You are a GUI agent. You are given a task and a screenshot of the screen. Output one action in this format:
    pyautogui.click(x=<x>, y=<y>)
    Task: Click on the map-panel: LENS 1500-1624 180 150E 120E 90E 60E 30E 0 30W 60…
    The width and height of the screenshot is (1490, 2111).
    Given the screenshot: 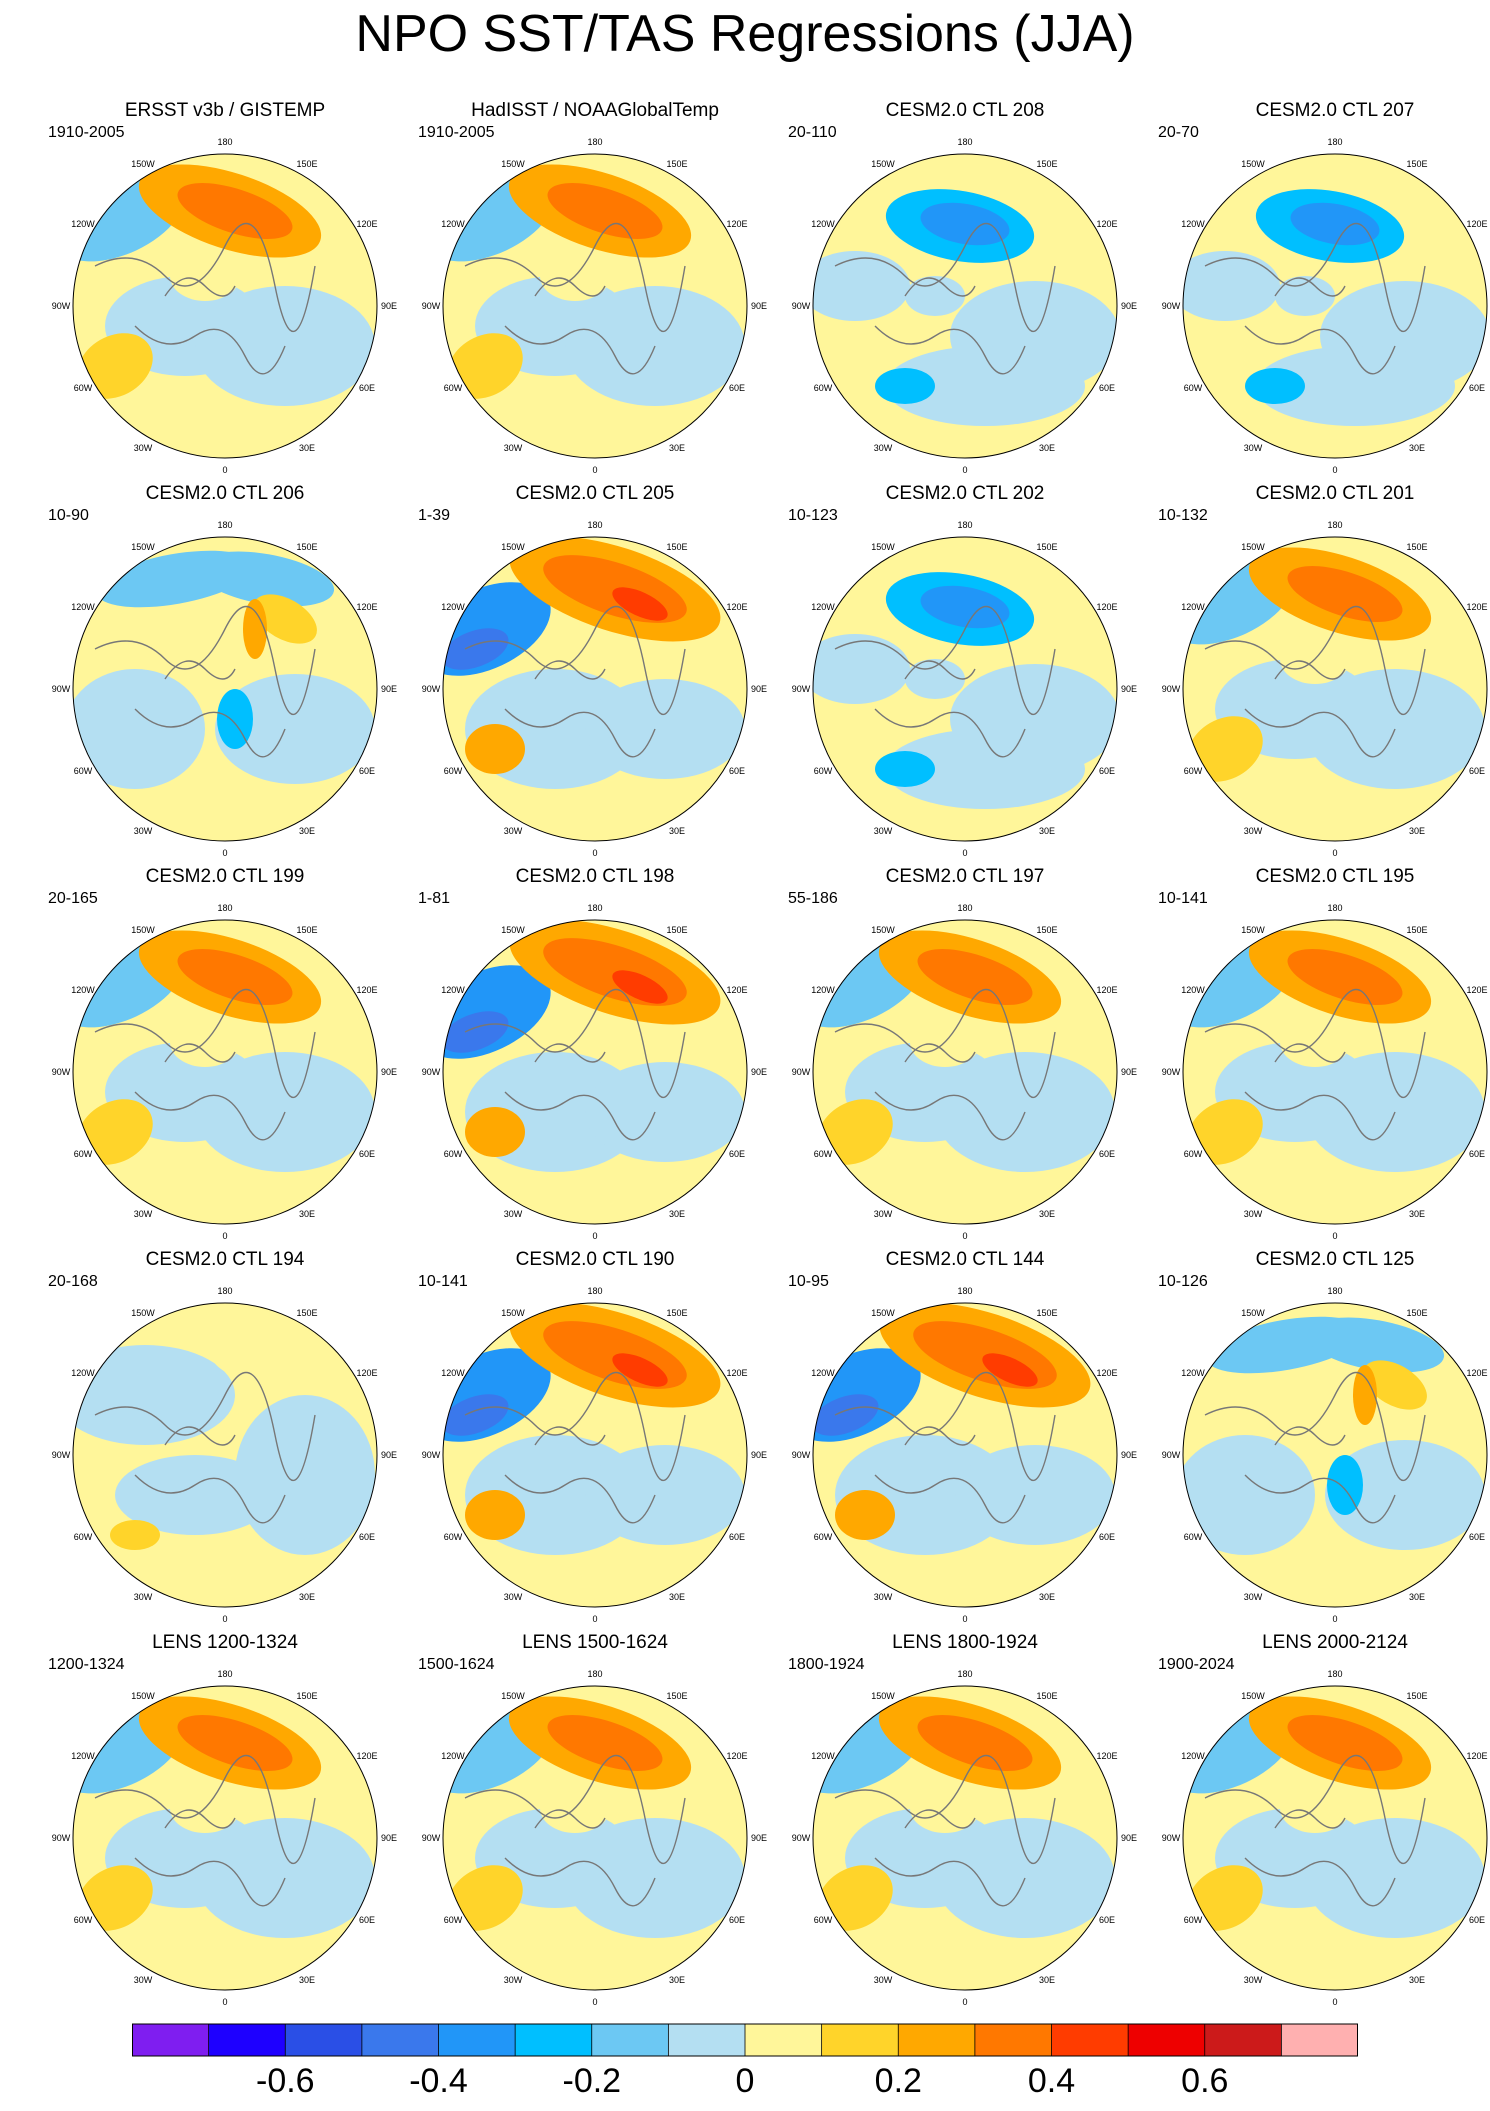 What is the action you would take?
    pyautogui.click(x=595, y=1823)
    